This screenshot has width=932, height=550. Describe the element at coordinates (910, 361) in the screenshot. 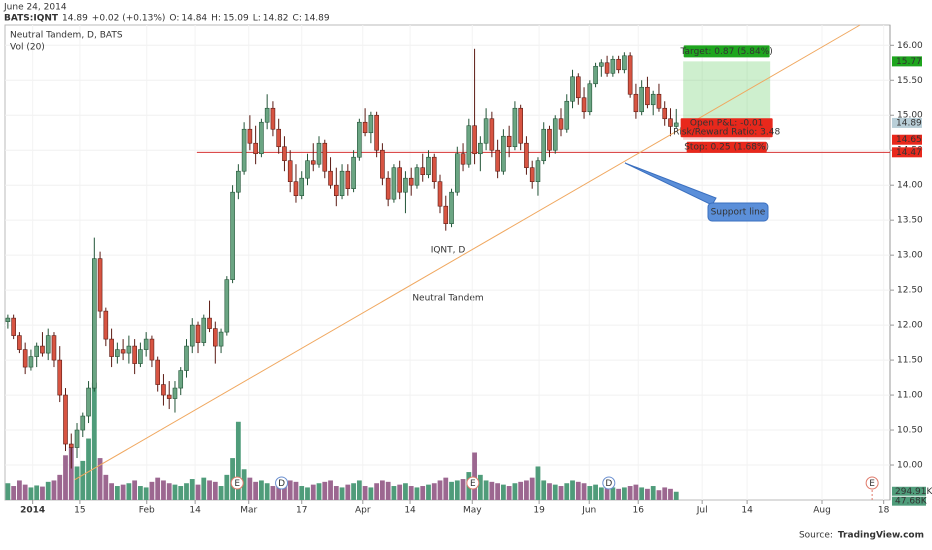

I see `y-tick-label: 11.50` at that location.